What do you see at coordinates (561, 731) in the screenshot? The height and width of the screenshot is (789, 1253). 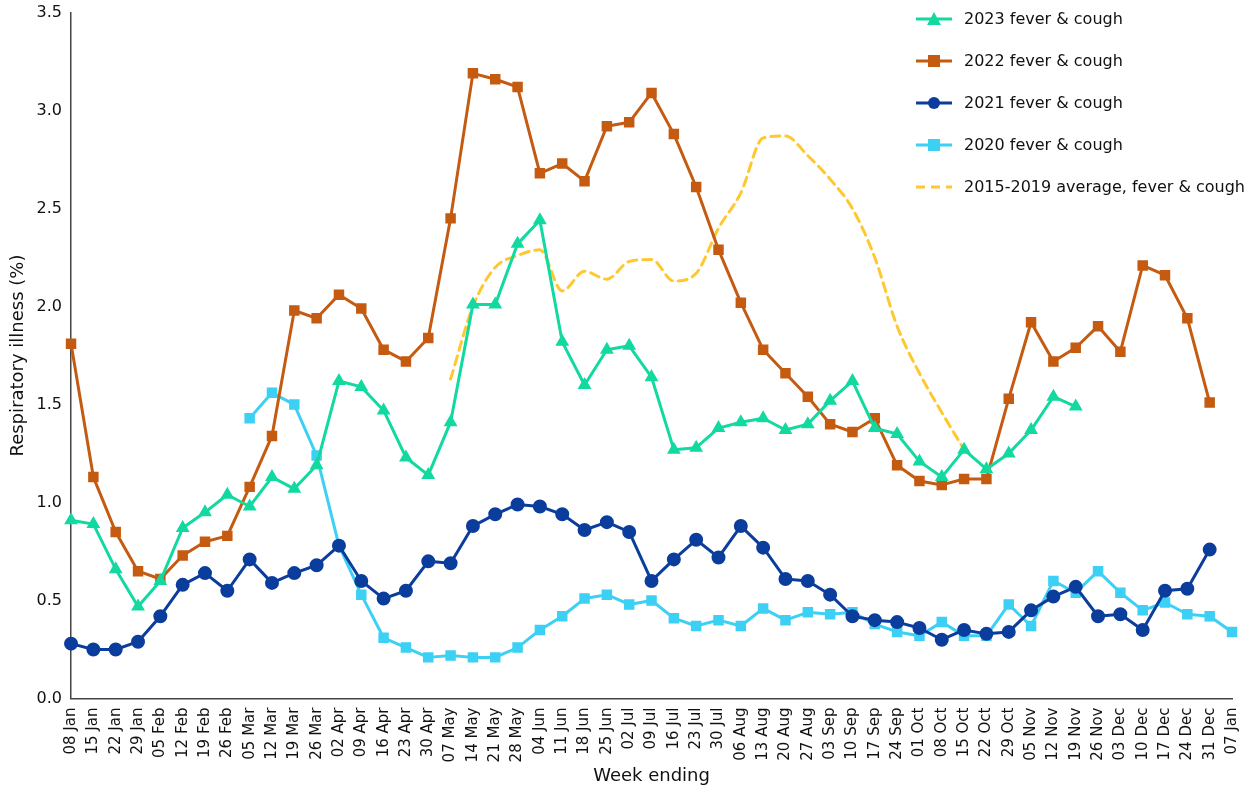 I see `x-tick-label: 11 Jun` at bounding box center [561, 731].